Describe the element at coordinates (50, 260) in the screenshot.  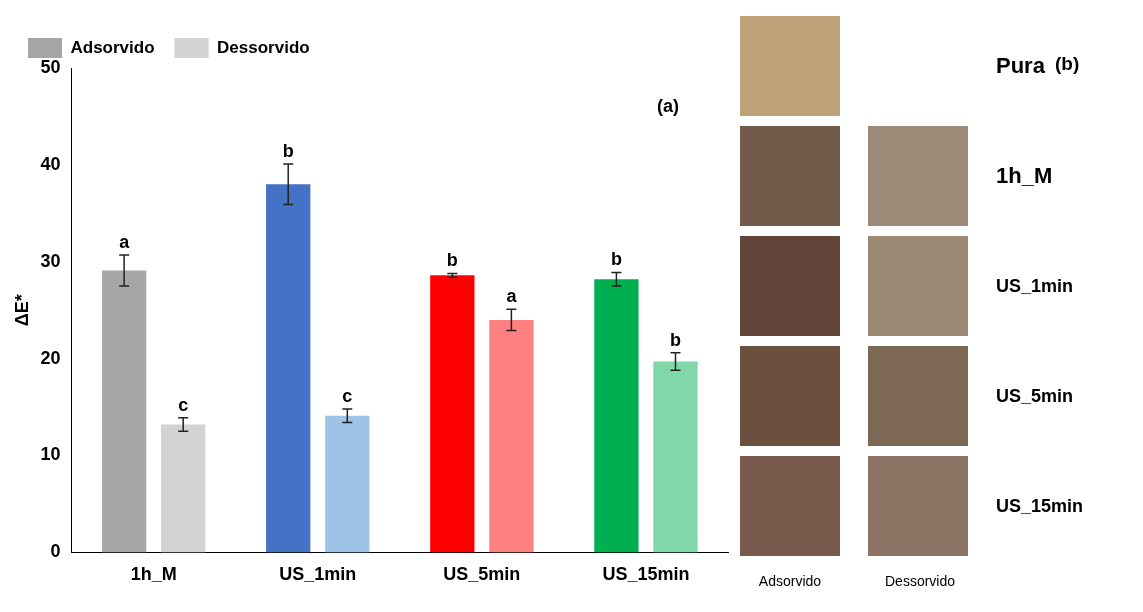
I see `y-tick-label: 30` at that location.